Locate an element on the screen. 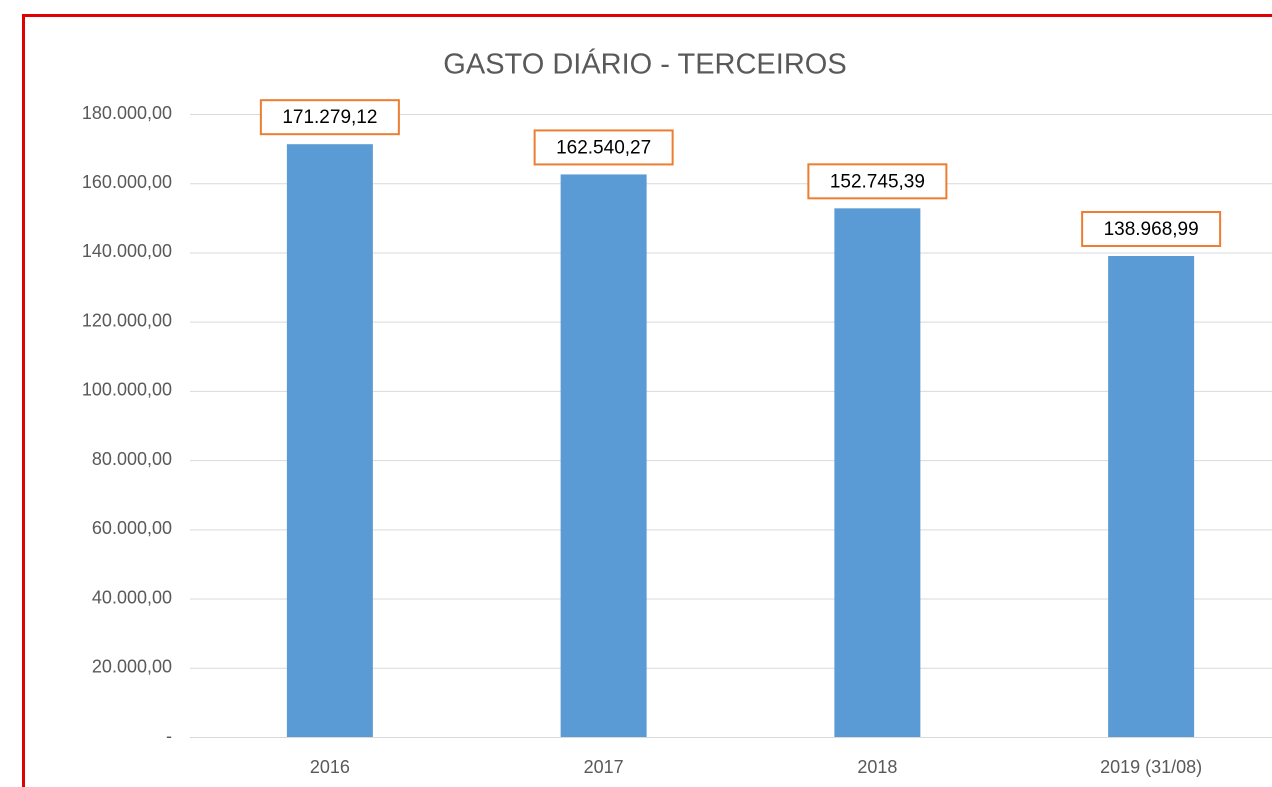 Image resolution: width=1272 pixels, height=787 pixels. x-tick-label: 2016 is located at coordinates (330, 767).